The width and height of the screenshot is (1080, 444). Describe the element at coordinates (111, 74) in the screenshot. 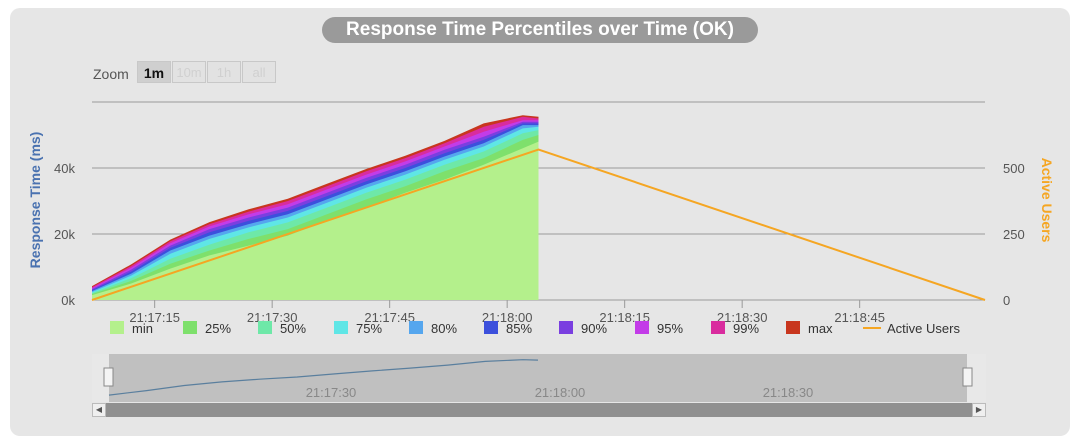

I see `zoom-label: Zoom` at that location.